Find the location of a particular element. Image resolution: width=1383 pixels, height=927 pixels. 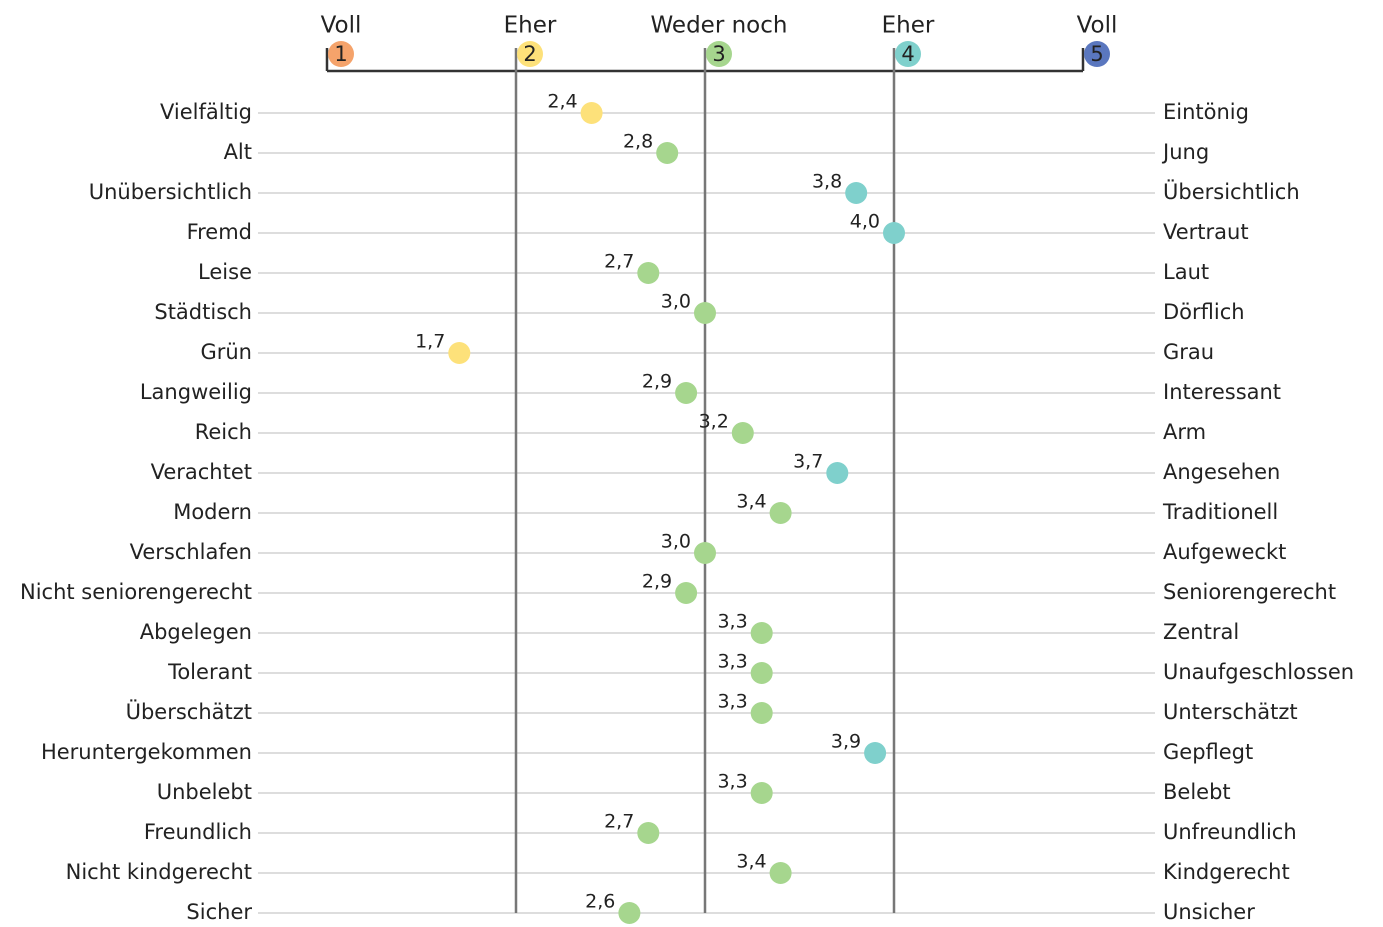

left-label: Sicher is located at coordinates (219, 912).